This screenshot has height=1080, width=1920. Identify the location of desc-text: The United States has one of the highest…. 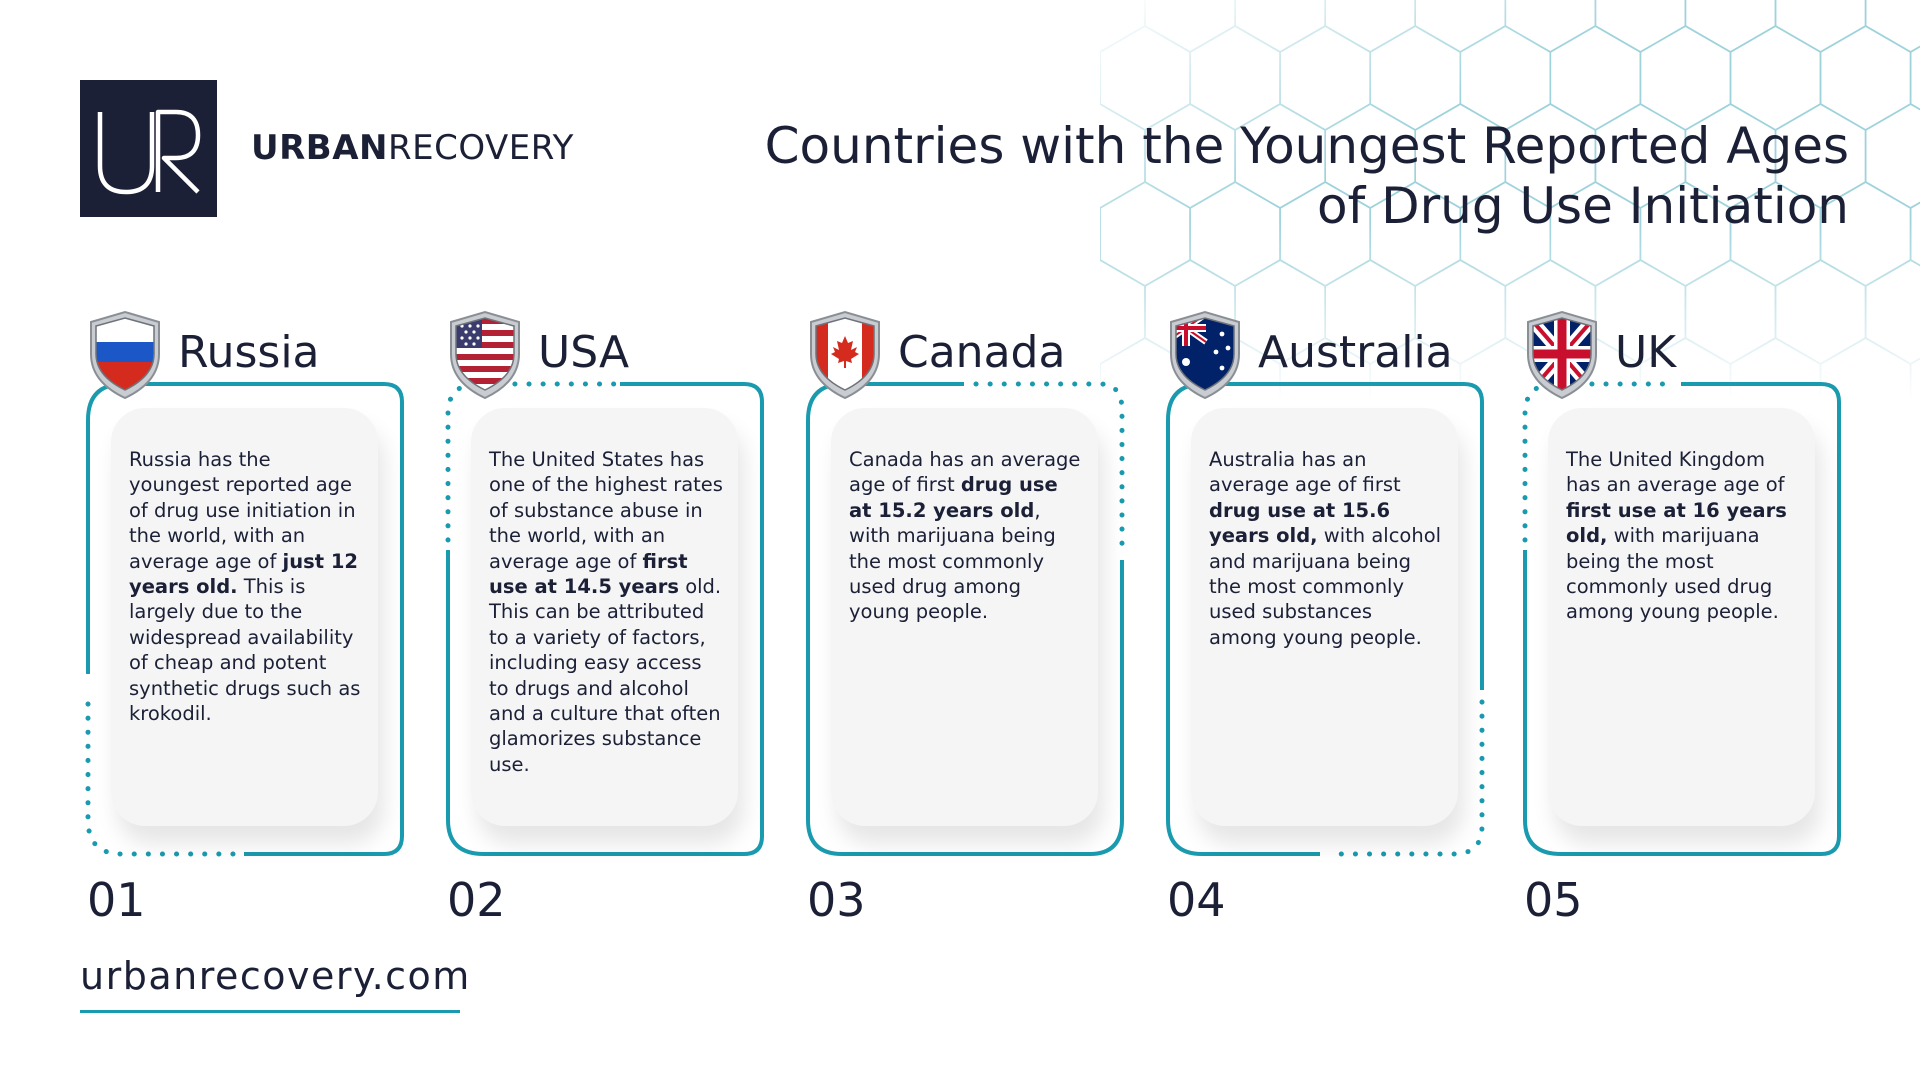
(606, 510).